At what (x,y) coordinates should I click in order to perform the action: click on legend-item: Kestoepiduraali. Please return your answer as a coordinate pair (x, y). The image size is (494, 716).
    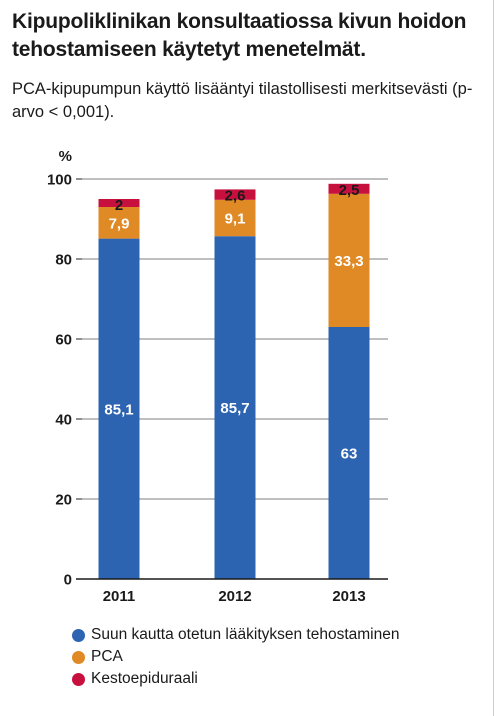
    Looking at the image, I should click on (235, 679).